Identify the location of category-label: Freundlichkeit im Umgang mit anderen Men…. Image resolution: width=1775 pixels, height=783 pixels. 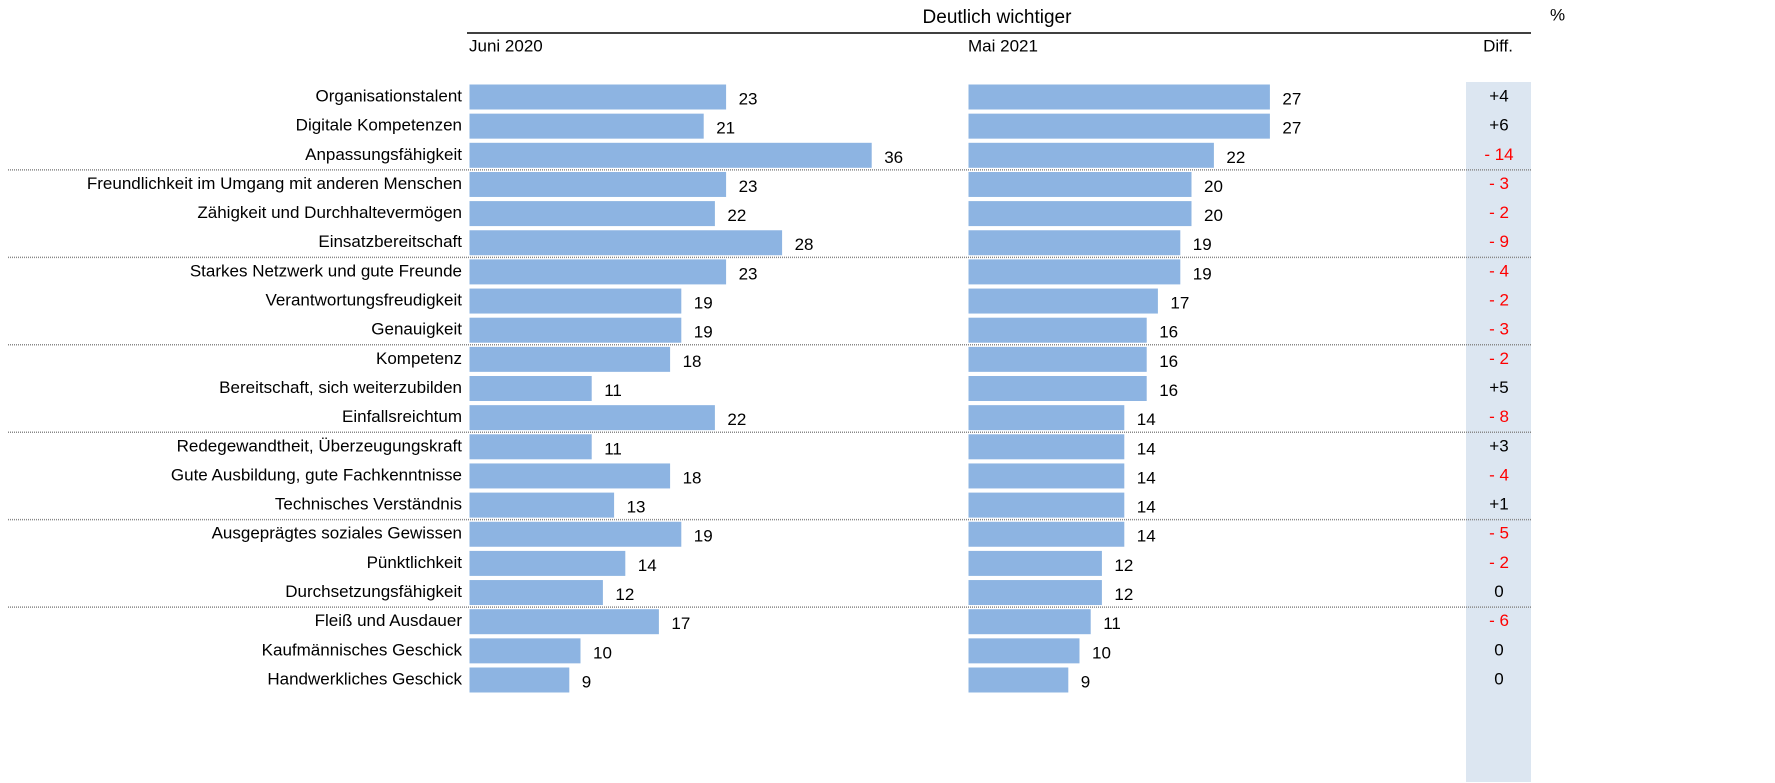
(274, 183).